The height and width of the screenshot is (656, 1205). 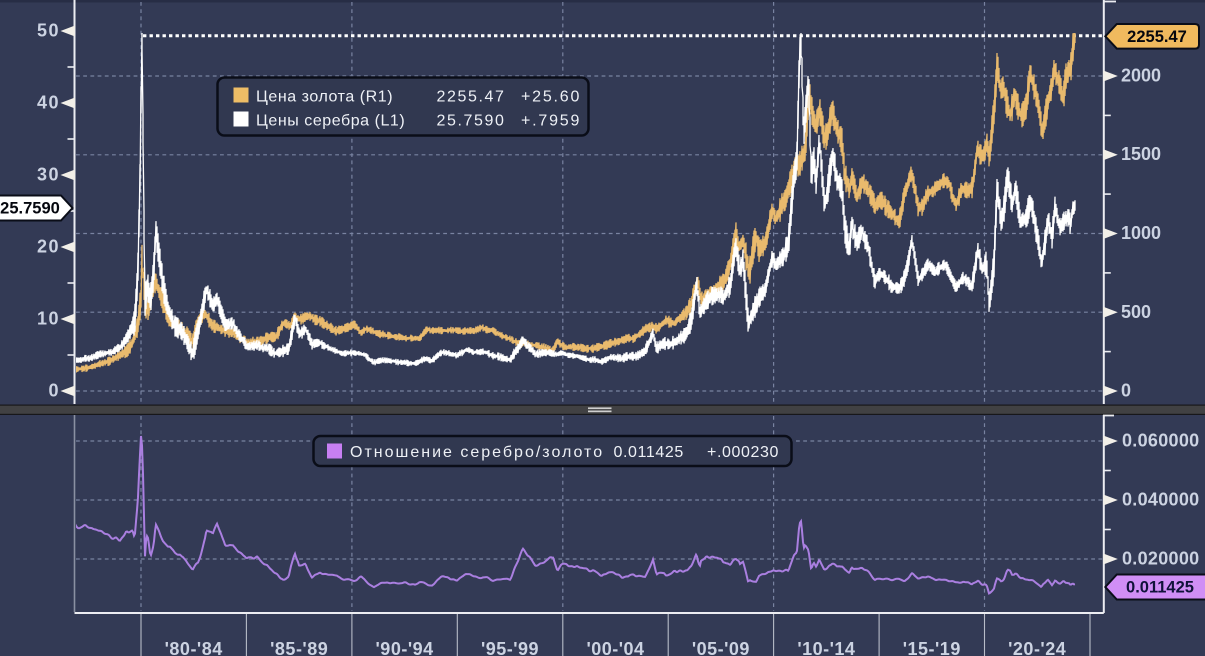 I want to click on svg-text: '10-'14, so click(x=826, y=647).